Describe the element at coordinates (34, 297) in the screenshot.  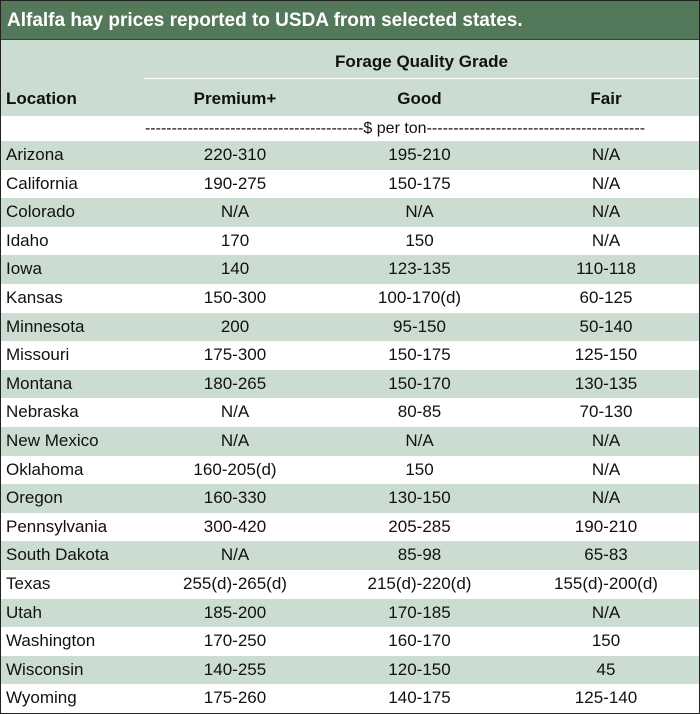
I see `location-cell: Kansas` at that location.